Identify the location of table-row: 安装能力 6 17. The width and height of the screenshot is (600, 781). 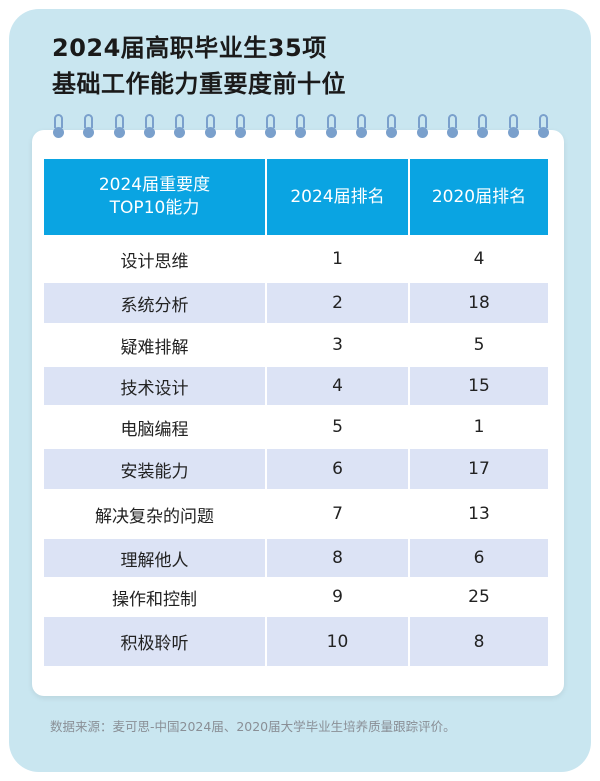
(296, 468).